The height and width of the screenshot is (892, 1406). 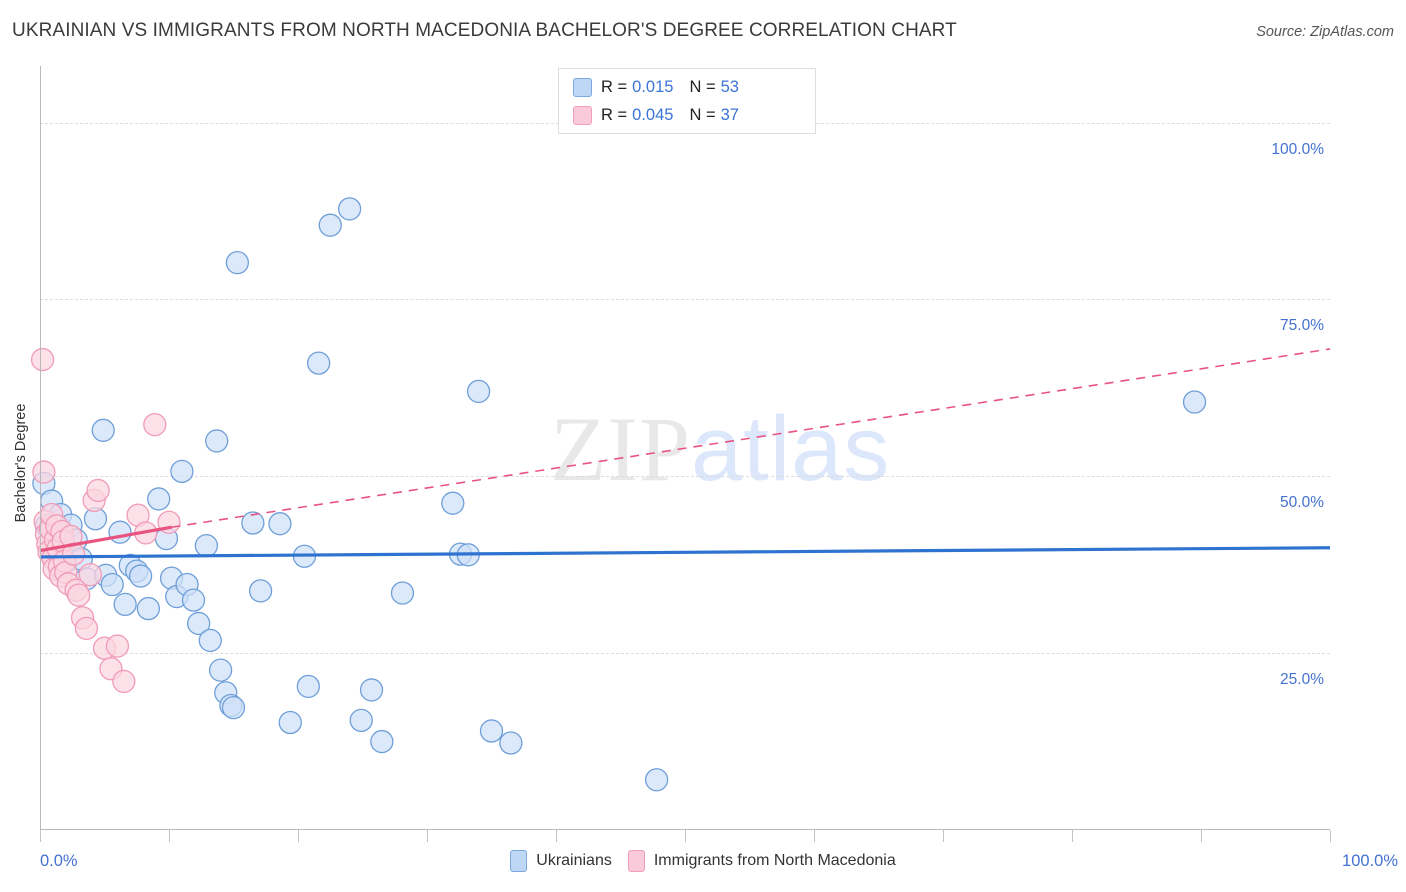 I want to click on stats-legend: R = 0.015 N = 53 R = 0.045 N = 37, so click(x=687, y=101).